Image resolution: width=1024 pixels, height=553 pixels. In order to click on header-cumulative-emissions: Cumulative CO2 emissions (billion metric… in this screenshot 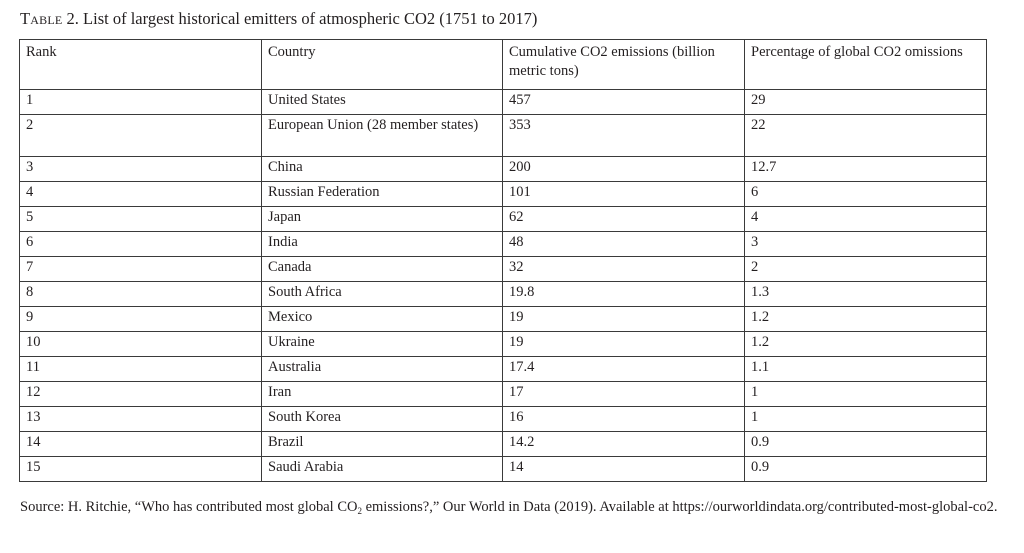, I will do `click(623, 64)`.